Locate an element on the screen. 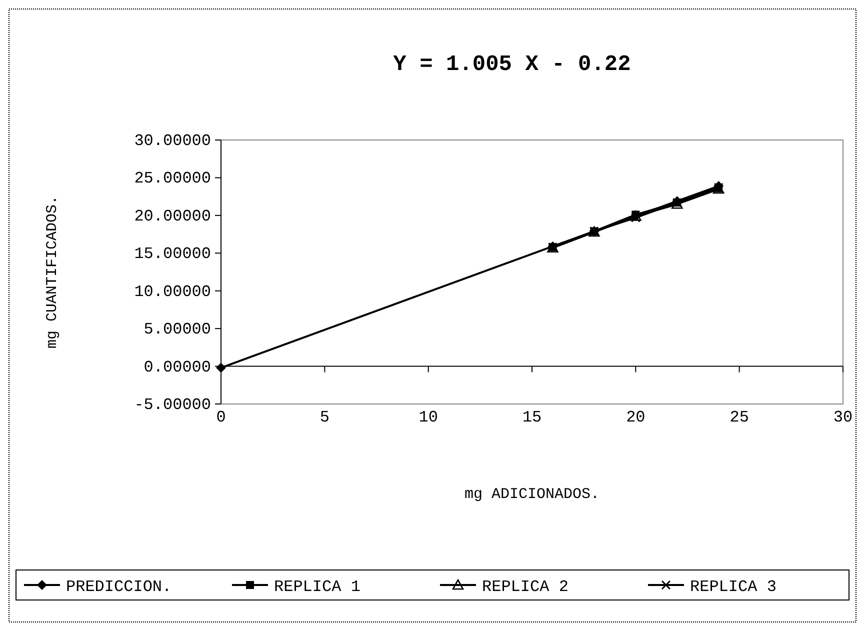 The height and width of the screenshot is (631, 865). x-tick-label: 5 is located at coordinates (325, 417).